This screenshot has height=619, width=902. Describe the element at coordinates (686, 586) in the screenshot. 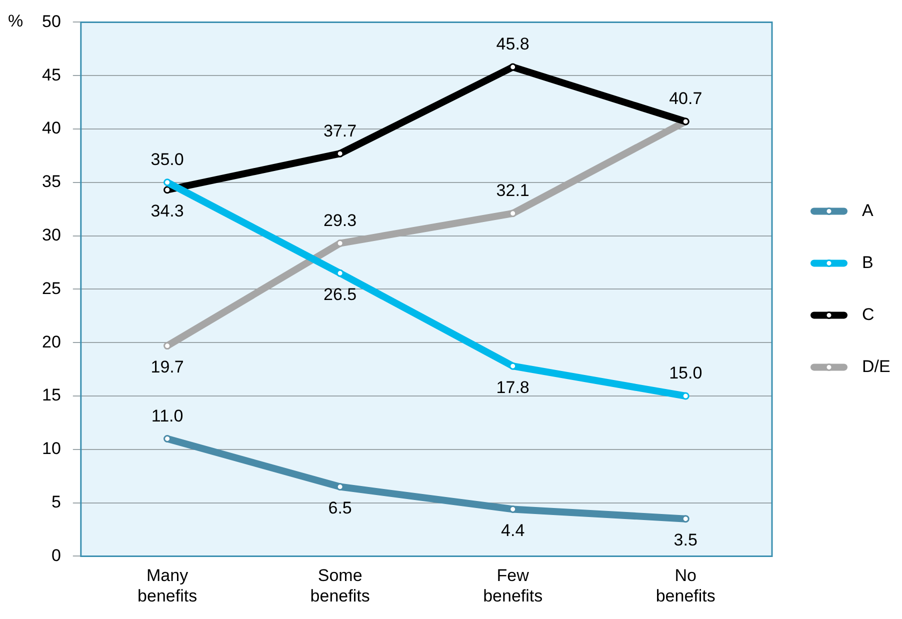

I see `x-tick-label: No benefits` at that location.